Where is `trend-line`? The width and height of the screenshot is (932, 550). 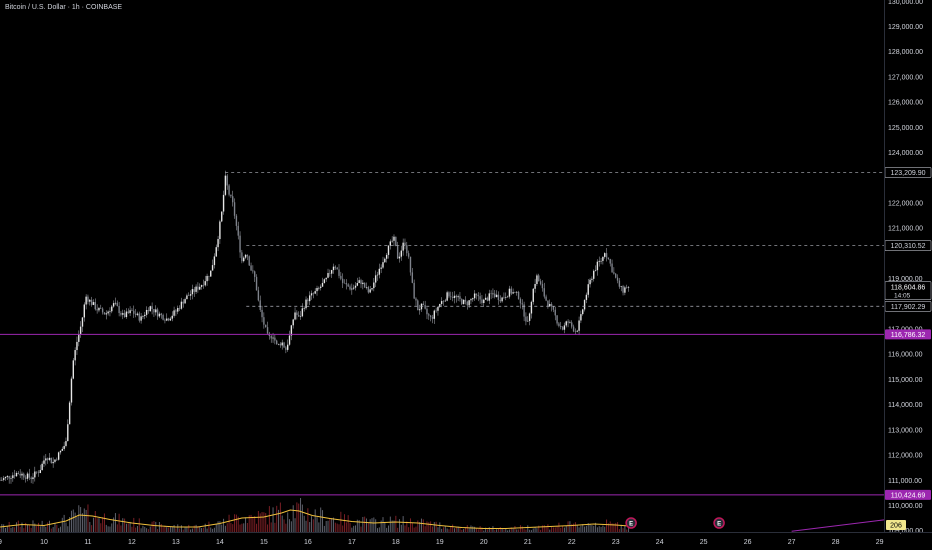 trend-line is located at coordinates (838, 525).